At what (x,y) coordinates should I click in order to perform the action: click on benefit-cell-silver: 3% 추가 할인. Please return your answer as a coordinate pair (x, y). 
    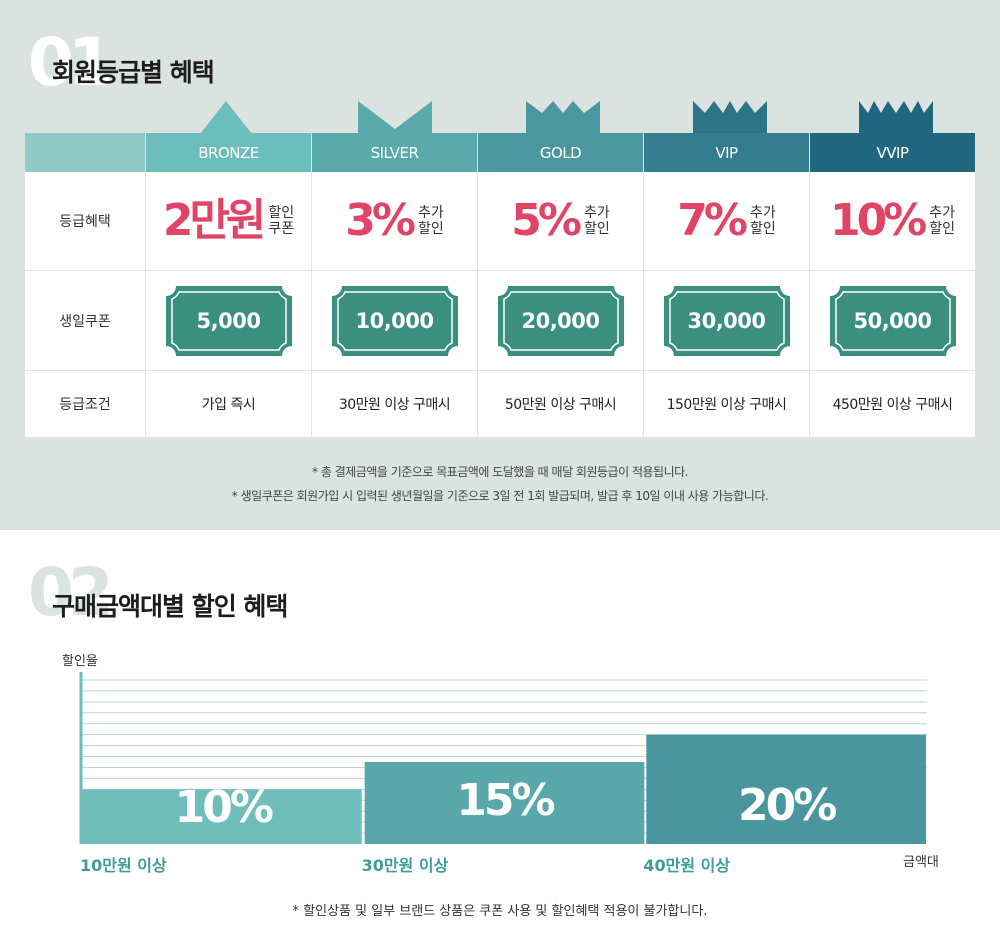
    Looking at the image, I should click on (394, 221).